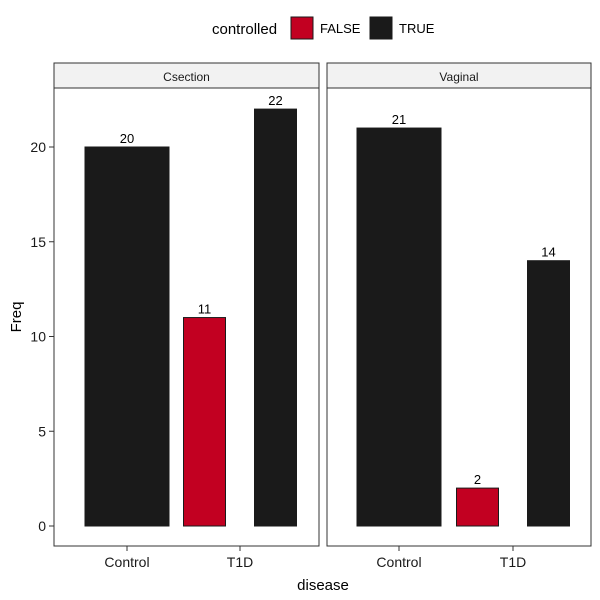 The width and height of the screenshot is (600, 600). I want to click on y-tick-label: 0, so click(42, 526).